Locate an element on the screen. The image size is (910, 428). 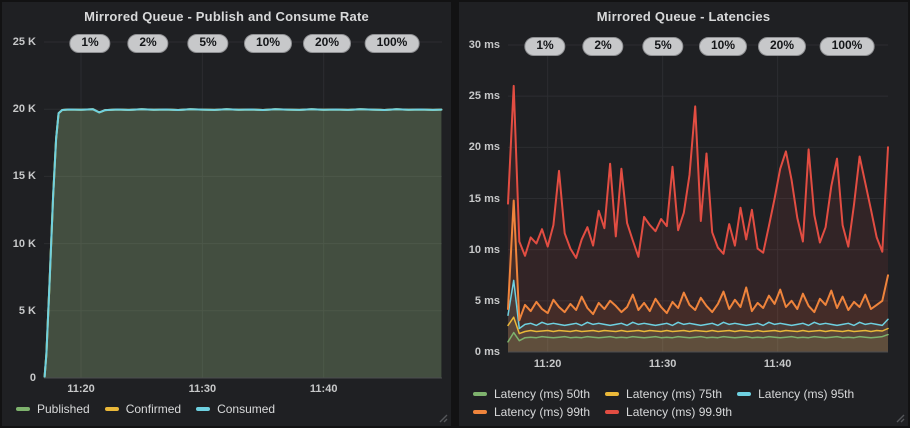
legend-label: Confirmed is located at coordinates (153, 408).